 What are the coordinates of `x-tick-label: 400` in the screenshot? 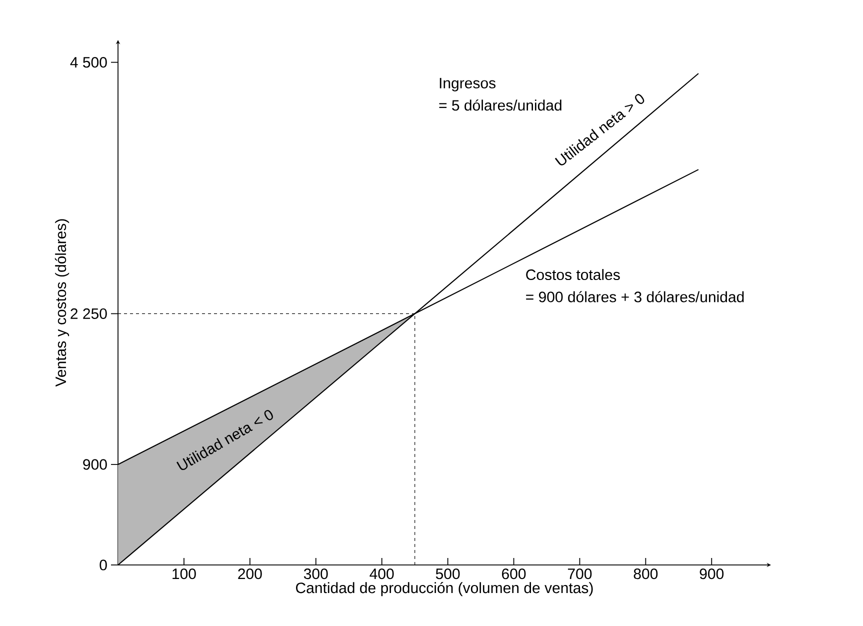 It's located at (382, 574).